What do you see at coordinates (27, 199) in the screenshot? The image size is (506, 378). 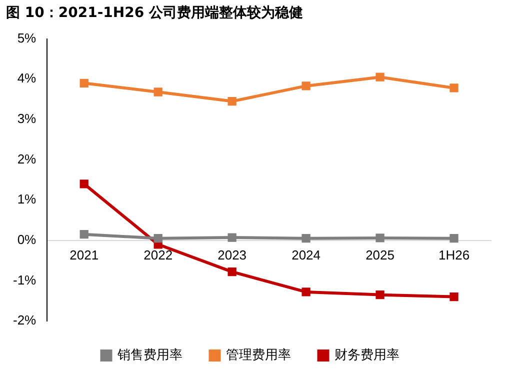 I see `y-tick-label: 1%` at bounding box center [27, 199].